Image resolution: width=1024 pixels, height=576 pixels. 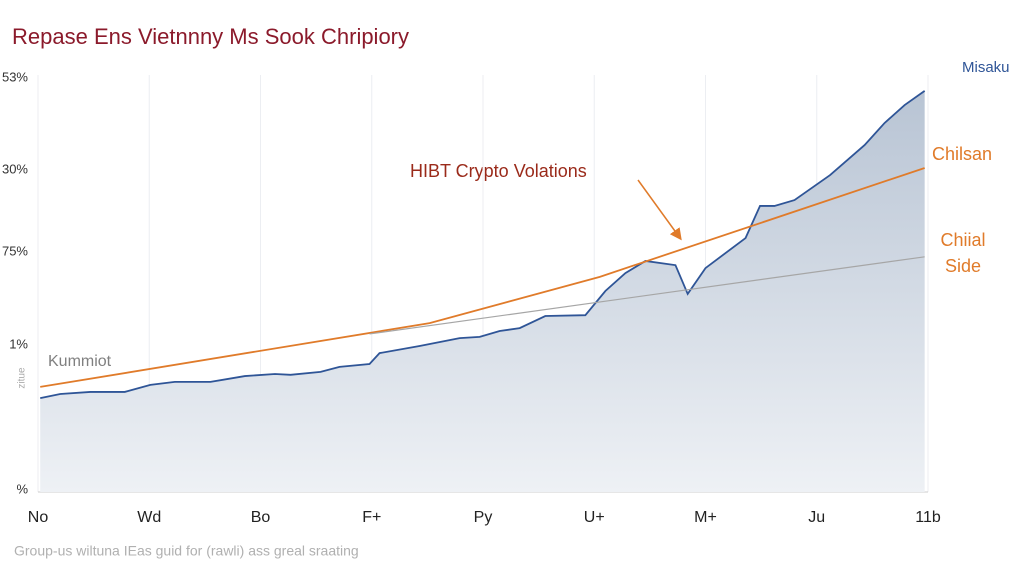 What do you see at coordinates (705, 517) in the screenshot?
I see `x-tick-label: M+` at bounding box center [705, 517].